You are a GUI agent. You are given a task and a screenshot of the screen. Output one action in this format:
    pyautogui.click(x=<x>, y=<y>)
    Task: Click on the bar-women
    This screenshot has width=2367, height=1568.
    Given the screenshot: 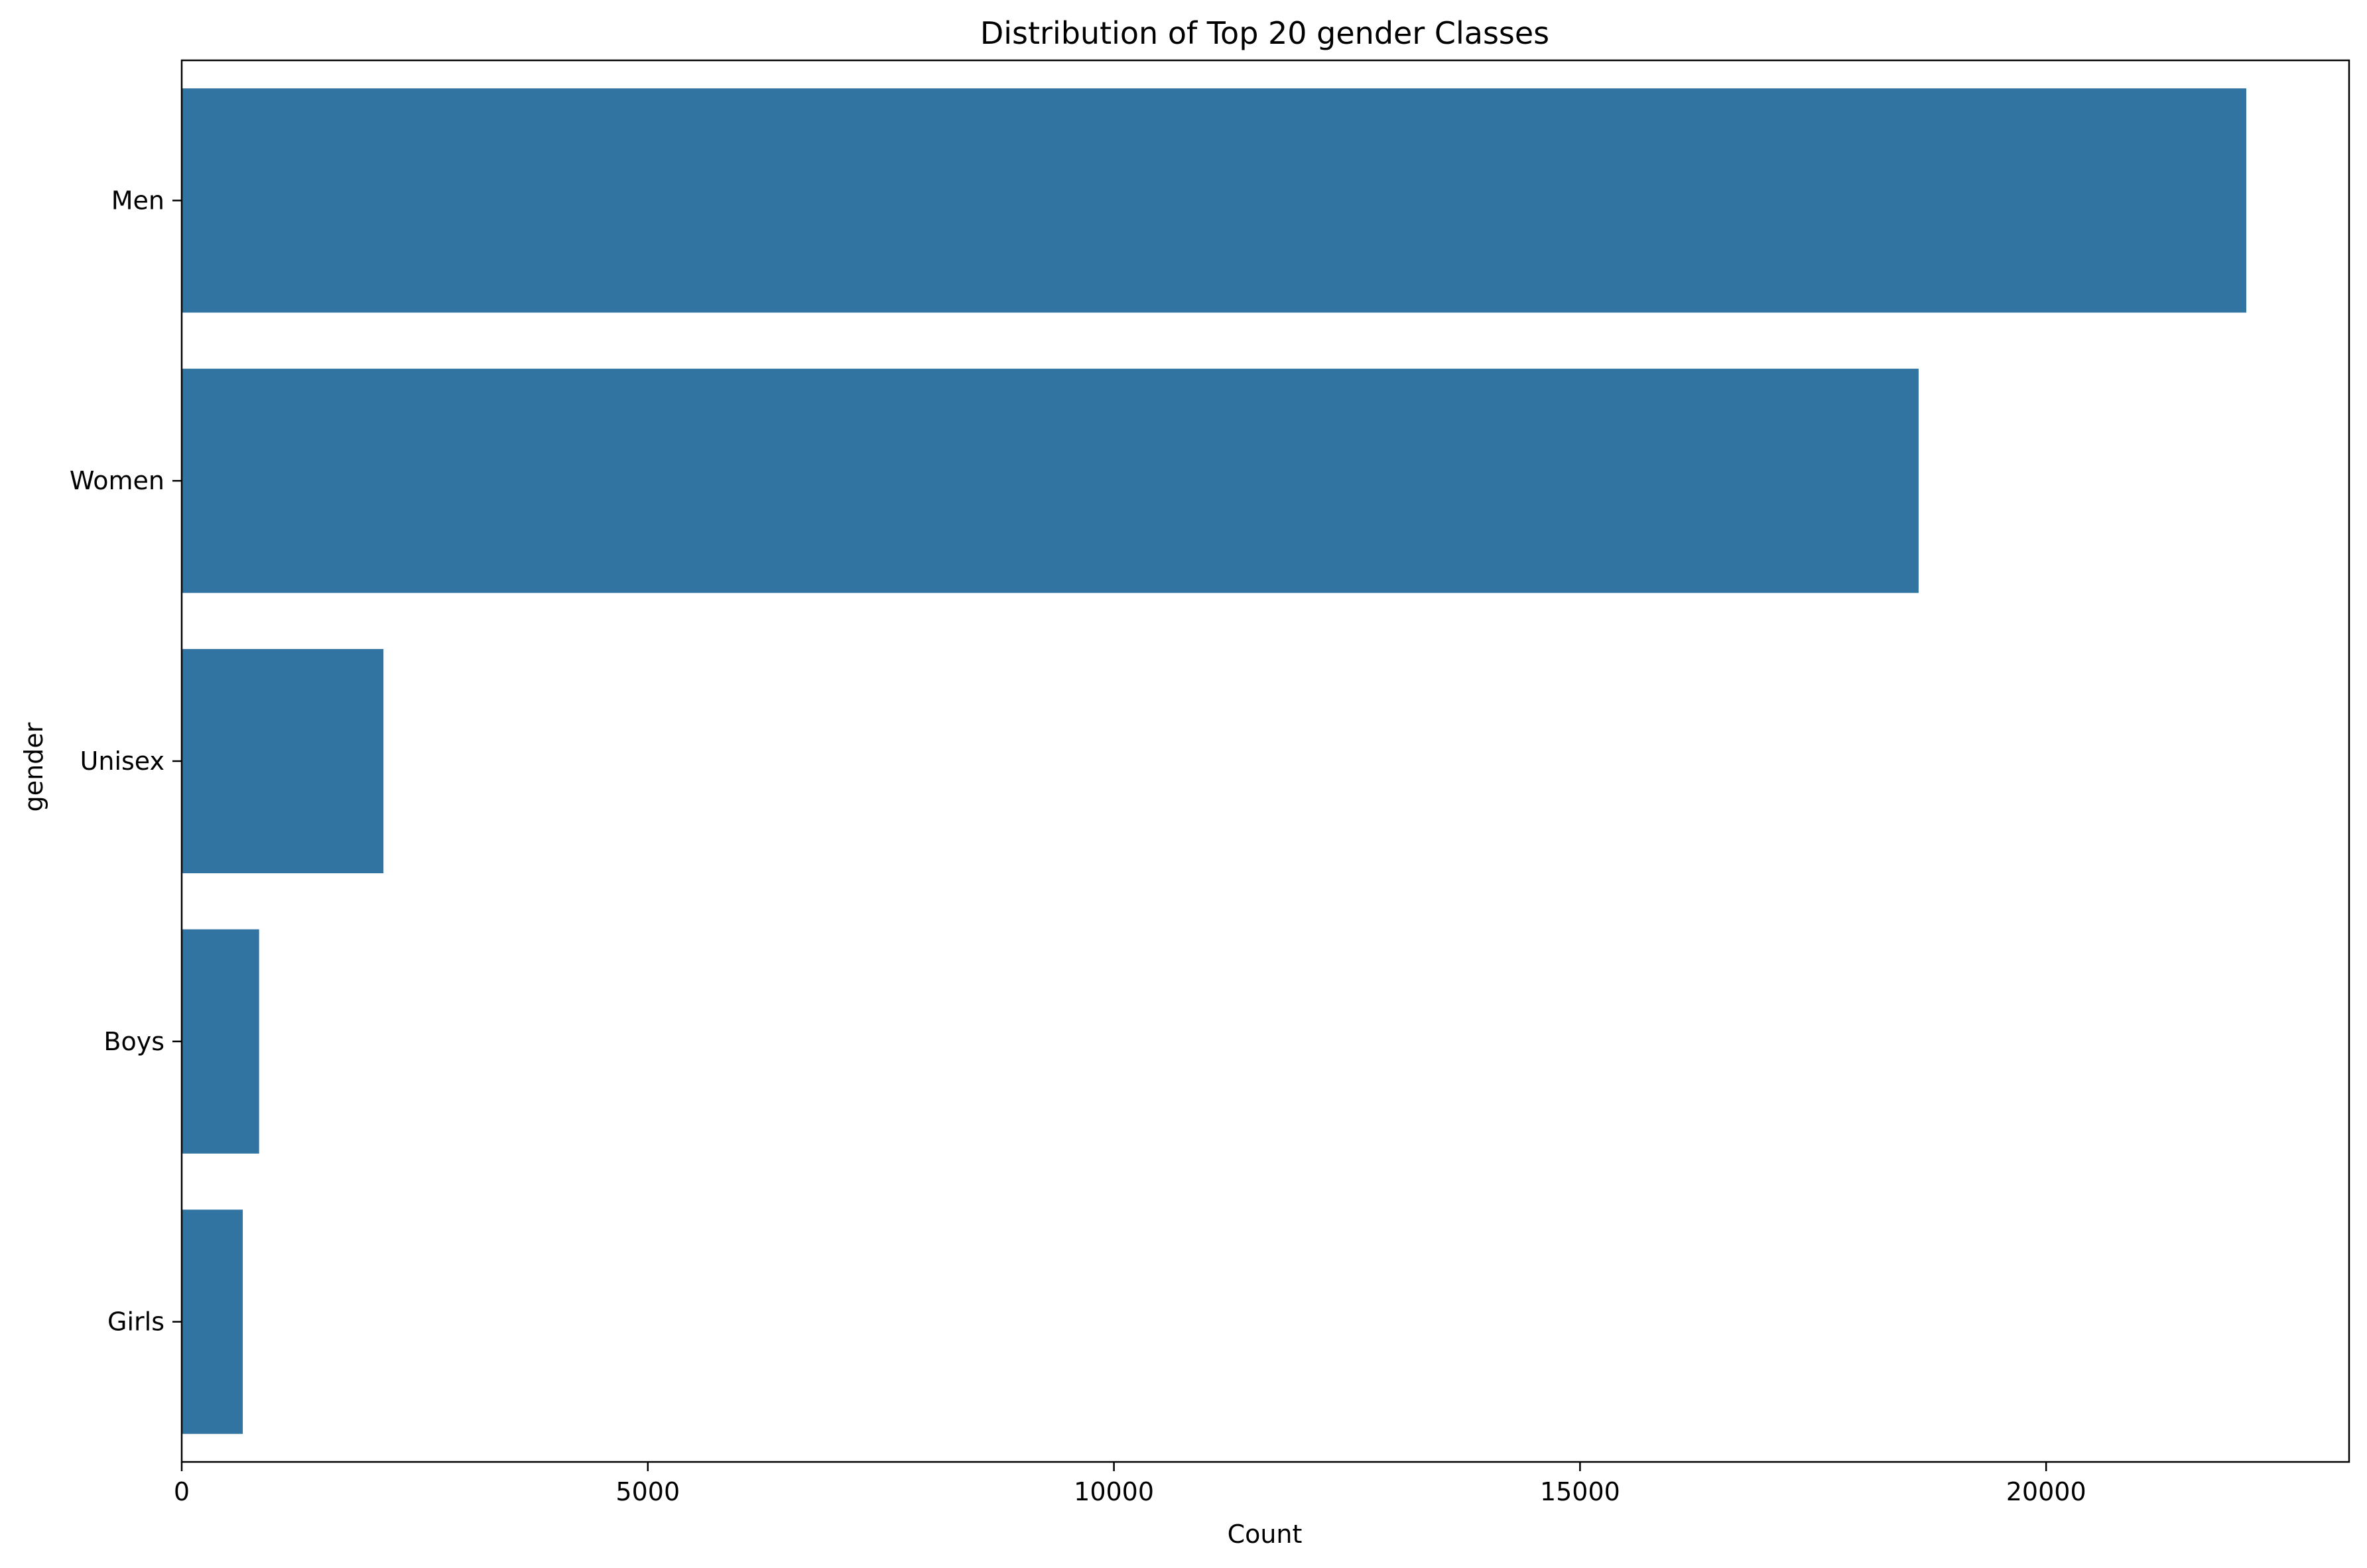 What is the action you would take?
    pyautogui.click(x=1050, y=481)
    